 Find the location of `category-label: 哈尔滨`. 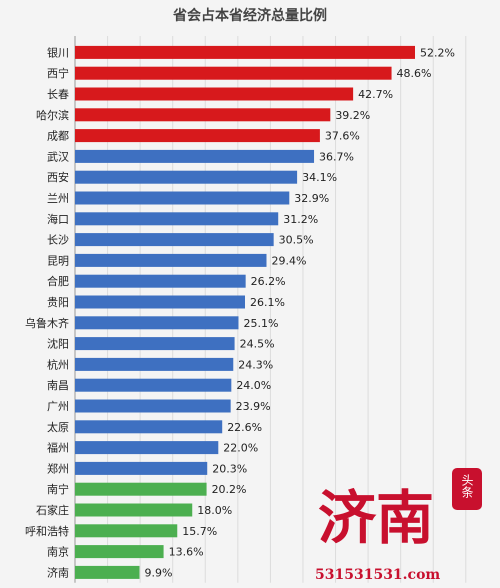

category-label: 哈尔滨 is located at coordinates (52, 115).